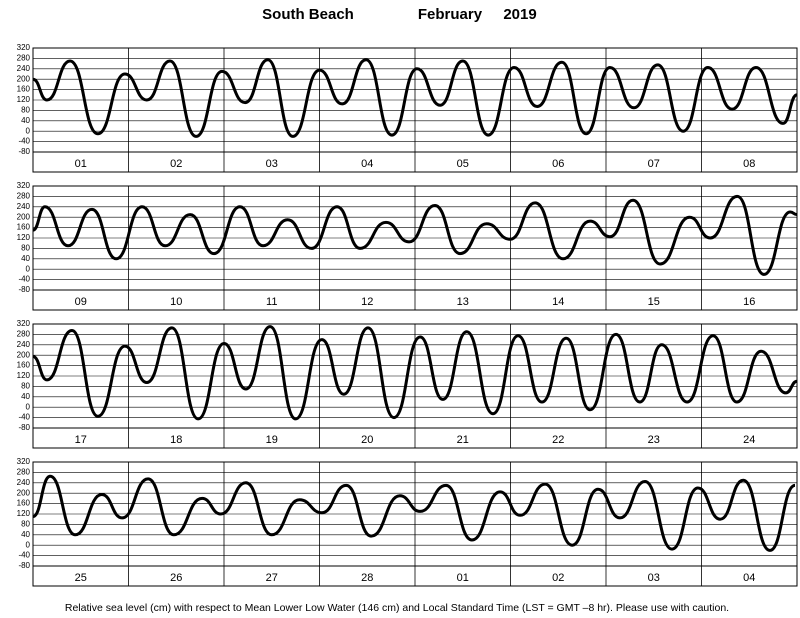 Image resolution: width=800 pixels, height=618 pixels. I want to click on x-tick-label: 26, so click(176, 578).